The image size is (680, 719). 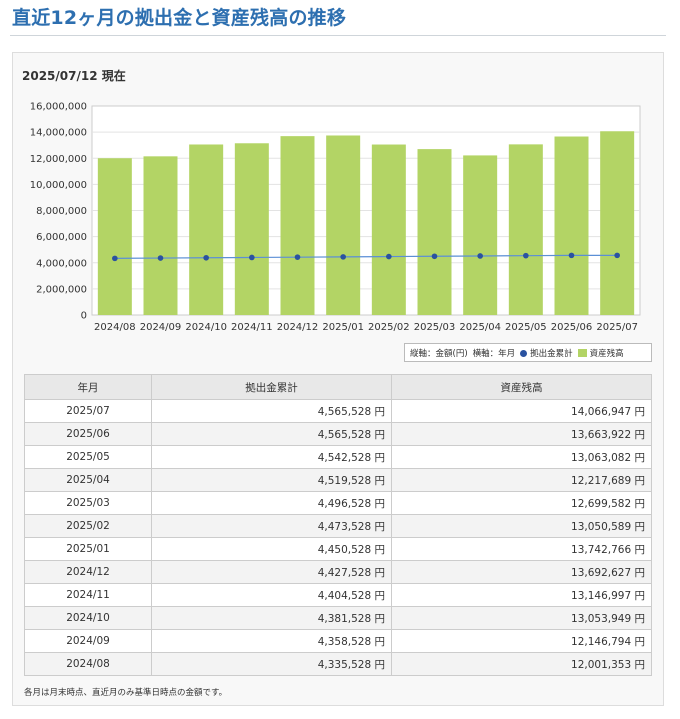 What do you see at coordinates (88, 387) in the screenshot?
I see `header-month: 年月` at bounding box center [88, 387].